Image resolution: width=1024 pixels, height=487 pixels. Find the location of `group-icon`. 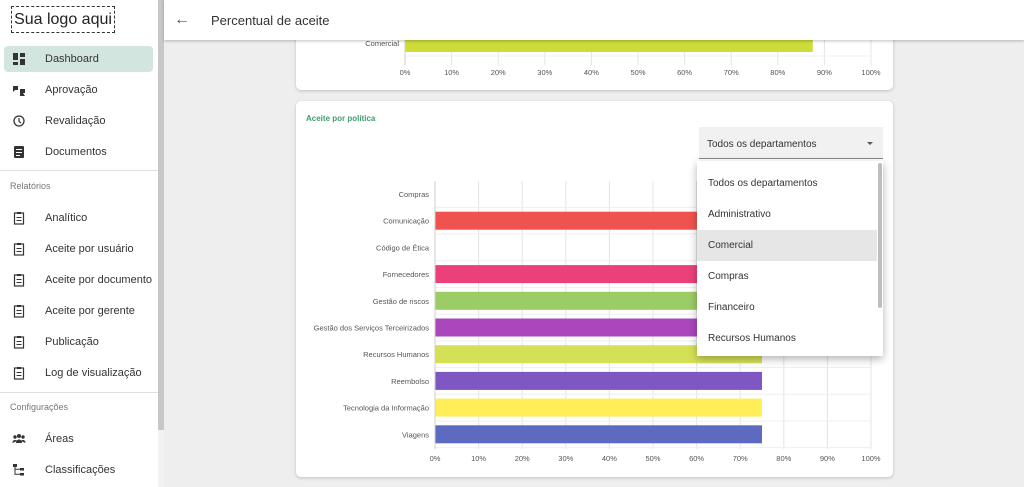

group-icon is located at coordinates (19, 438).